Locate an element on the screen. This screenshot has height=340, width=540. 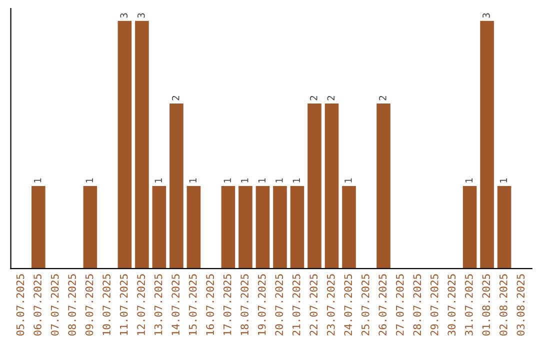
x-tick-label: 11.07.2025 is located at coordinates (124, 304).